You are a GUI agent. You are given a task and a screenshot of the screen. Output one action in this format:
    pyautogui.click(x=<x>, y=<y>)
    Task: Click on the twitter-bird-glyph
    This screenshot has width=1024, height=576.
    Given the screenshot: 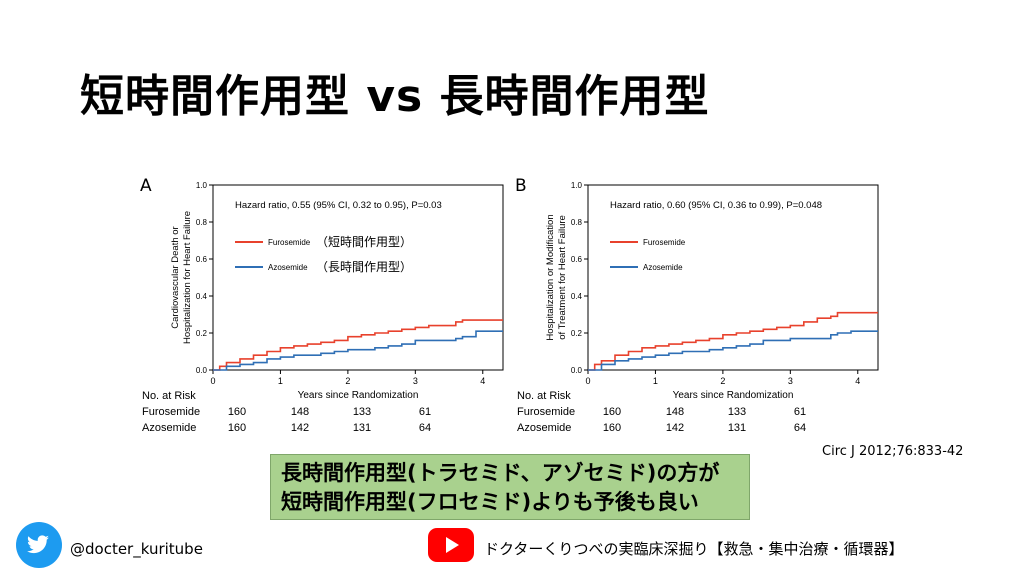 What is the action you would take?
    pyautogui.click(x=38, y=544)
    